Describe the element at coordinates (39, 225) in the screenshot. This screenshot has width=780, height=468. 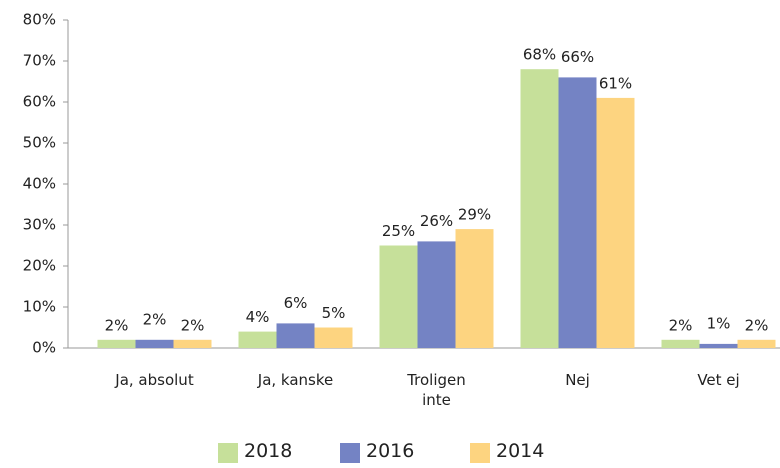
I see `y-tick-label: 30%` at that location.